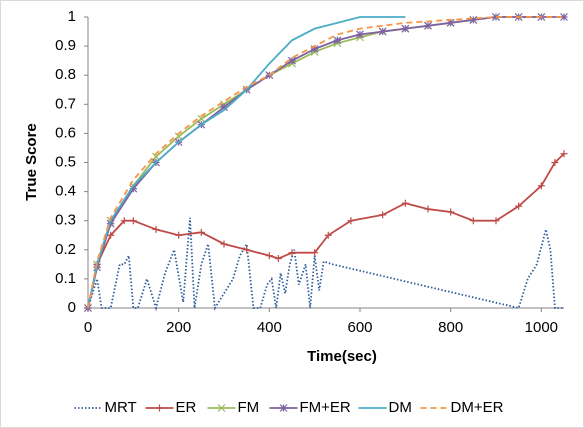  Describe the element at coordinates (65, 249) in the screenshot. I see `y-tick-label: 0.2` at that location.